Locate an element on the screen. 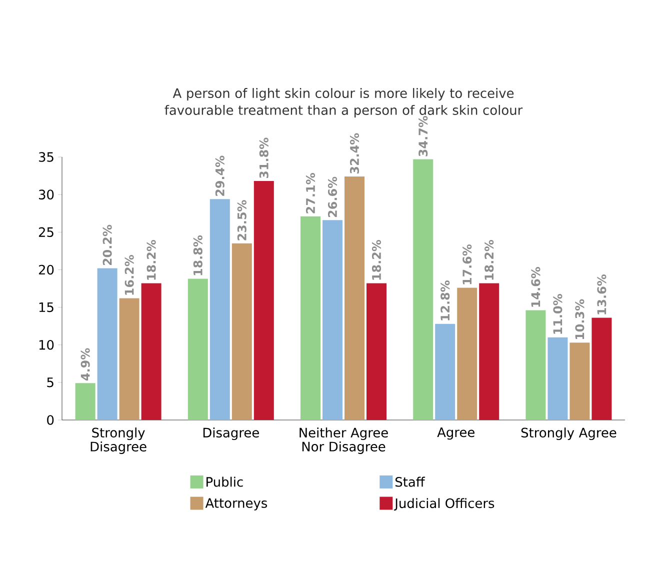  y-tick-label: 20 is located at coordinates (46, 269).